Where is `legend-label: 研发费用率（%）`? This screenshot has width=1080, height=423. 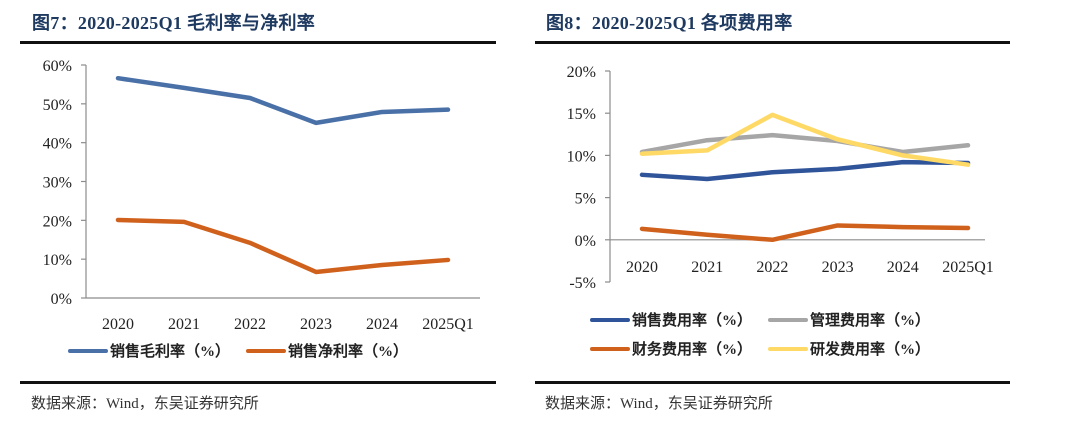 legend-label: 研发费用率（%） is located at coordinates (870, 350).